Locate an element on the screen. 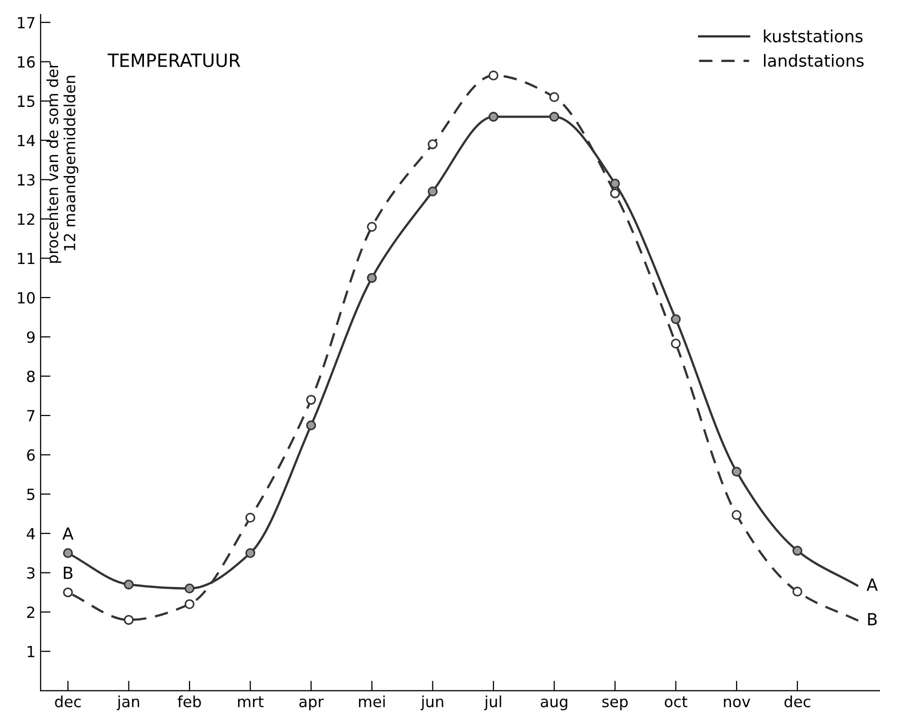  y-tick-label: 10 is located at coordinates (26, 298).